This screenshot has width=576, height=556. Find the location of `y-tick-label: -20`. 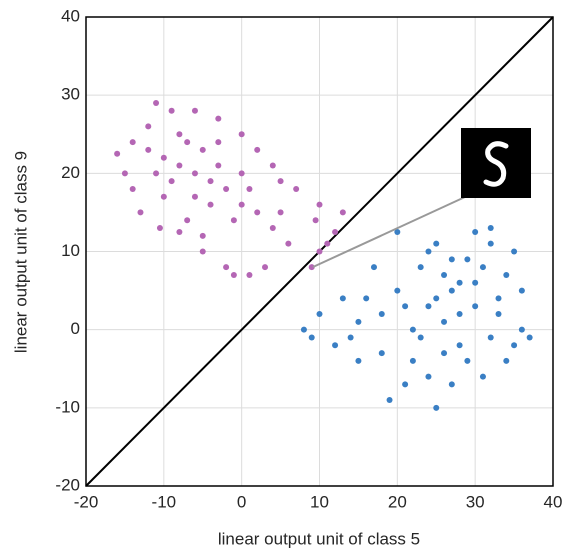

y-tick-label: -20 is located at coordinates (67, 484).